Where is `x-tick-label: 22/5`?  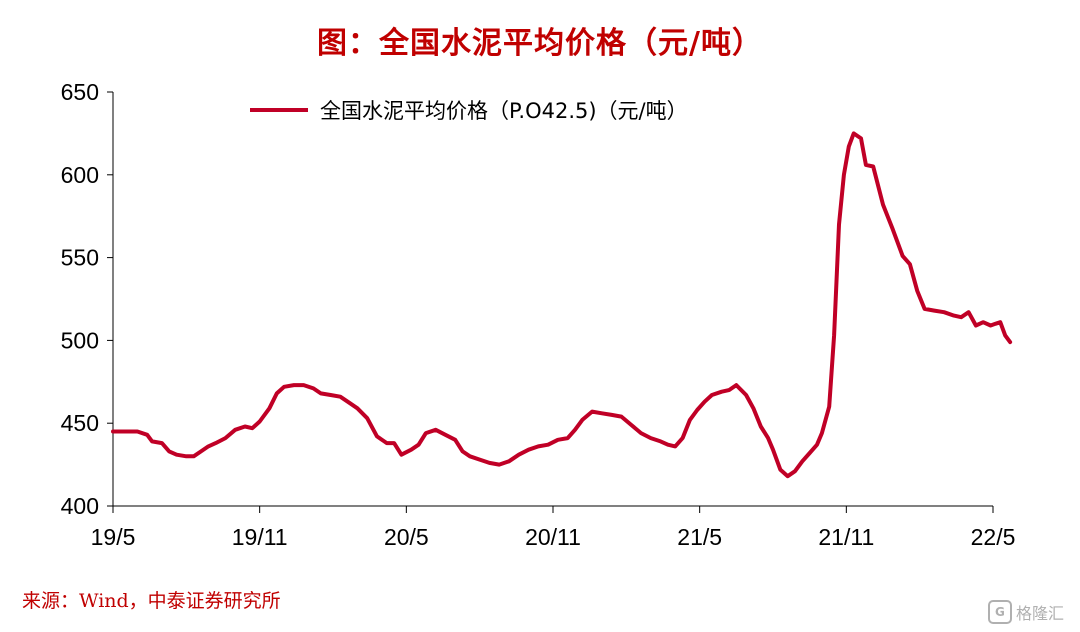 x-tick-label: 22/5 is located at coordinates (993, 537).